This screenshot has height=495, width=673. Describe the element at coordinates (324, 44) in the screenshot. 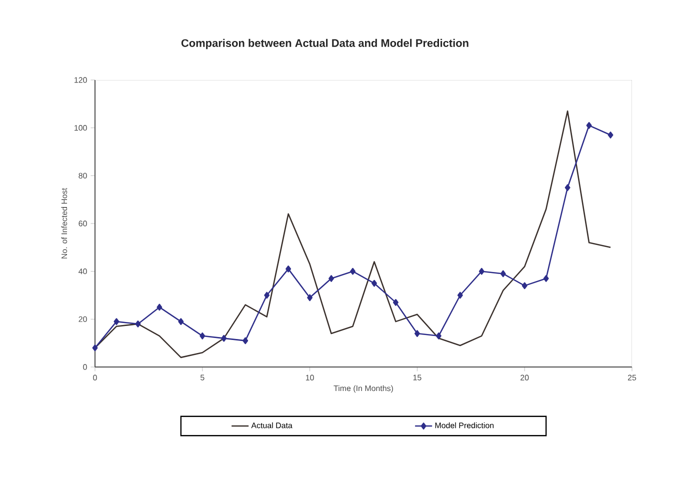

I see `chart-title: Comparison between Actual Data and Model Prediction` at that location.